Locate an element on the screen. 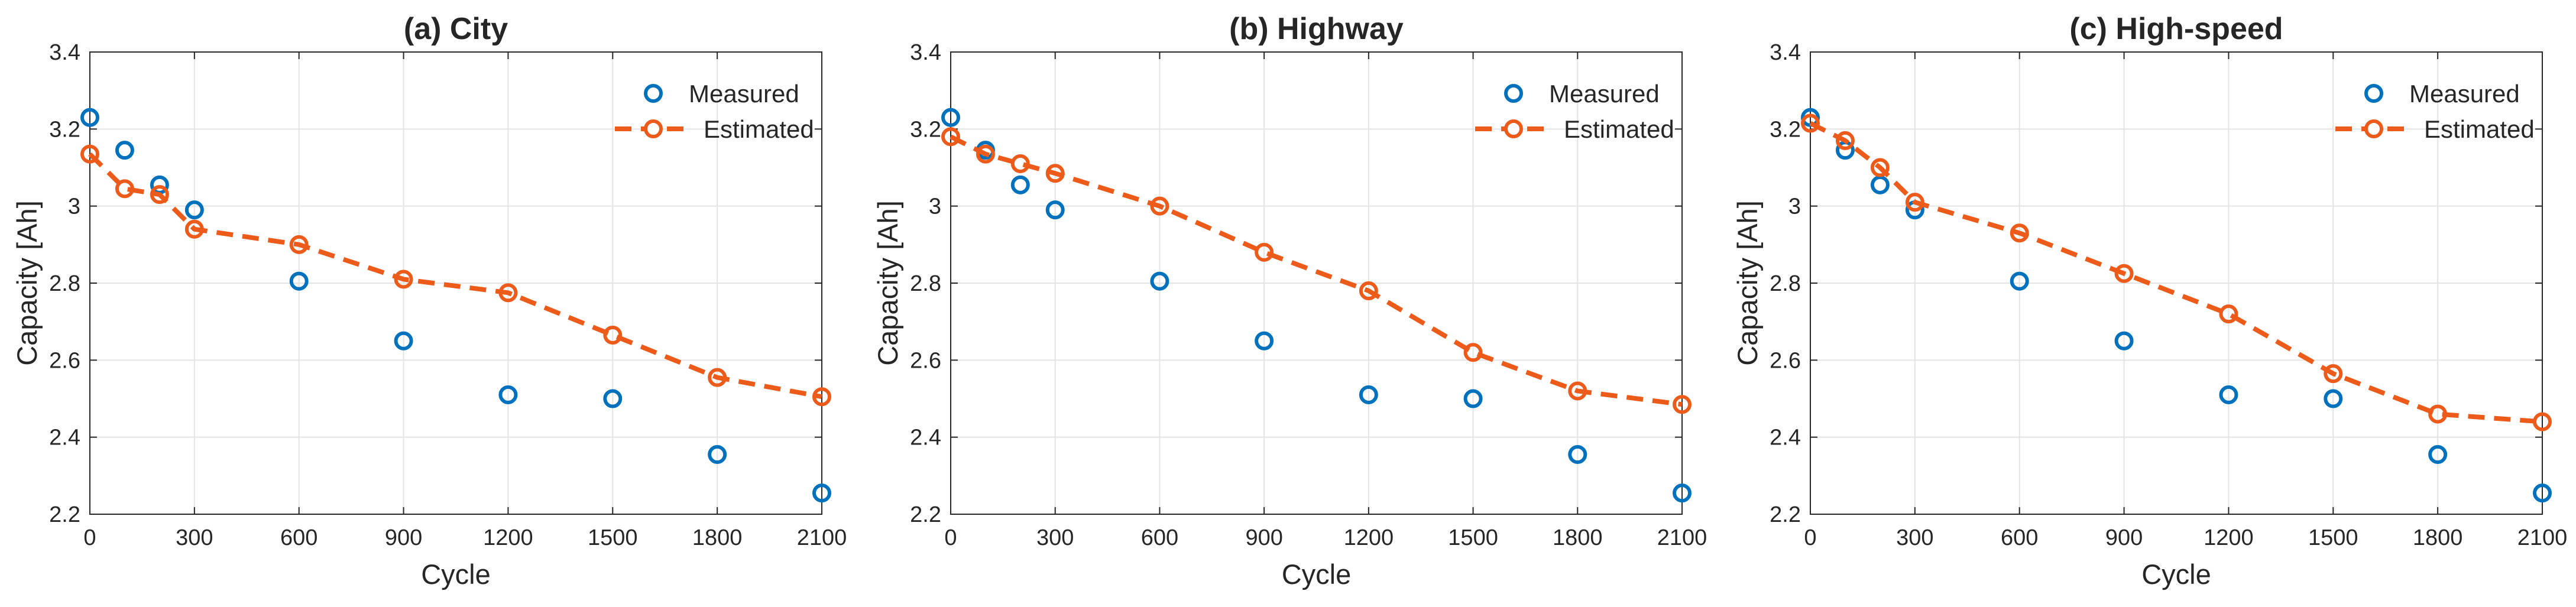 This screenshot has height=607, width=2576. chart-title: (a) City is located at coordinates (456, 29).